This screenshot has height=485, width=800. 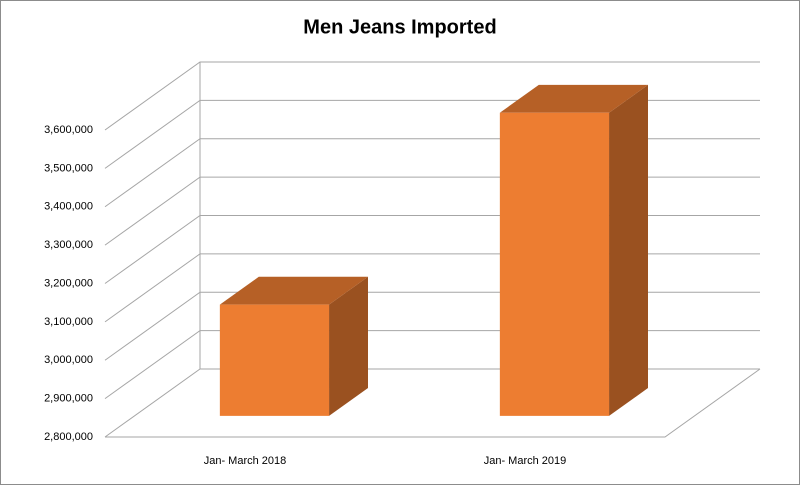 I want to click on y-tick-label: 3,600,000, so click(x=68, y=130).